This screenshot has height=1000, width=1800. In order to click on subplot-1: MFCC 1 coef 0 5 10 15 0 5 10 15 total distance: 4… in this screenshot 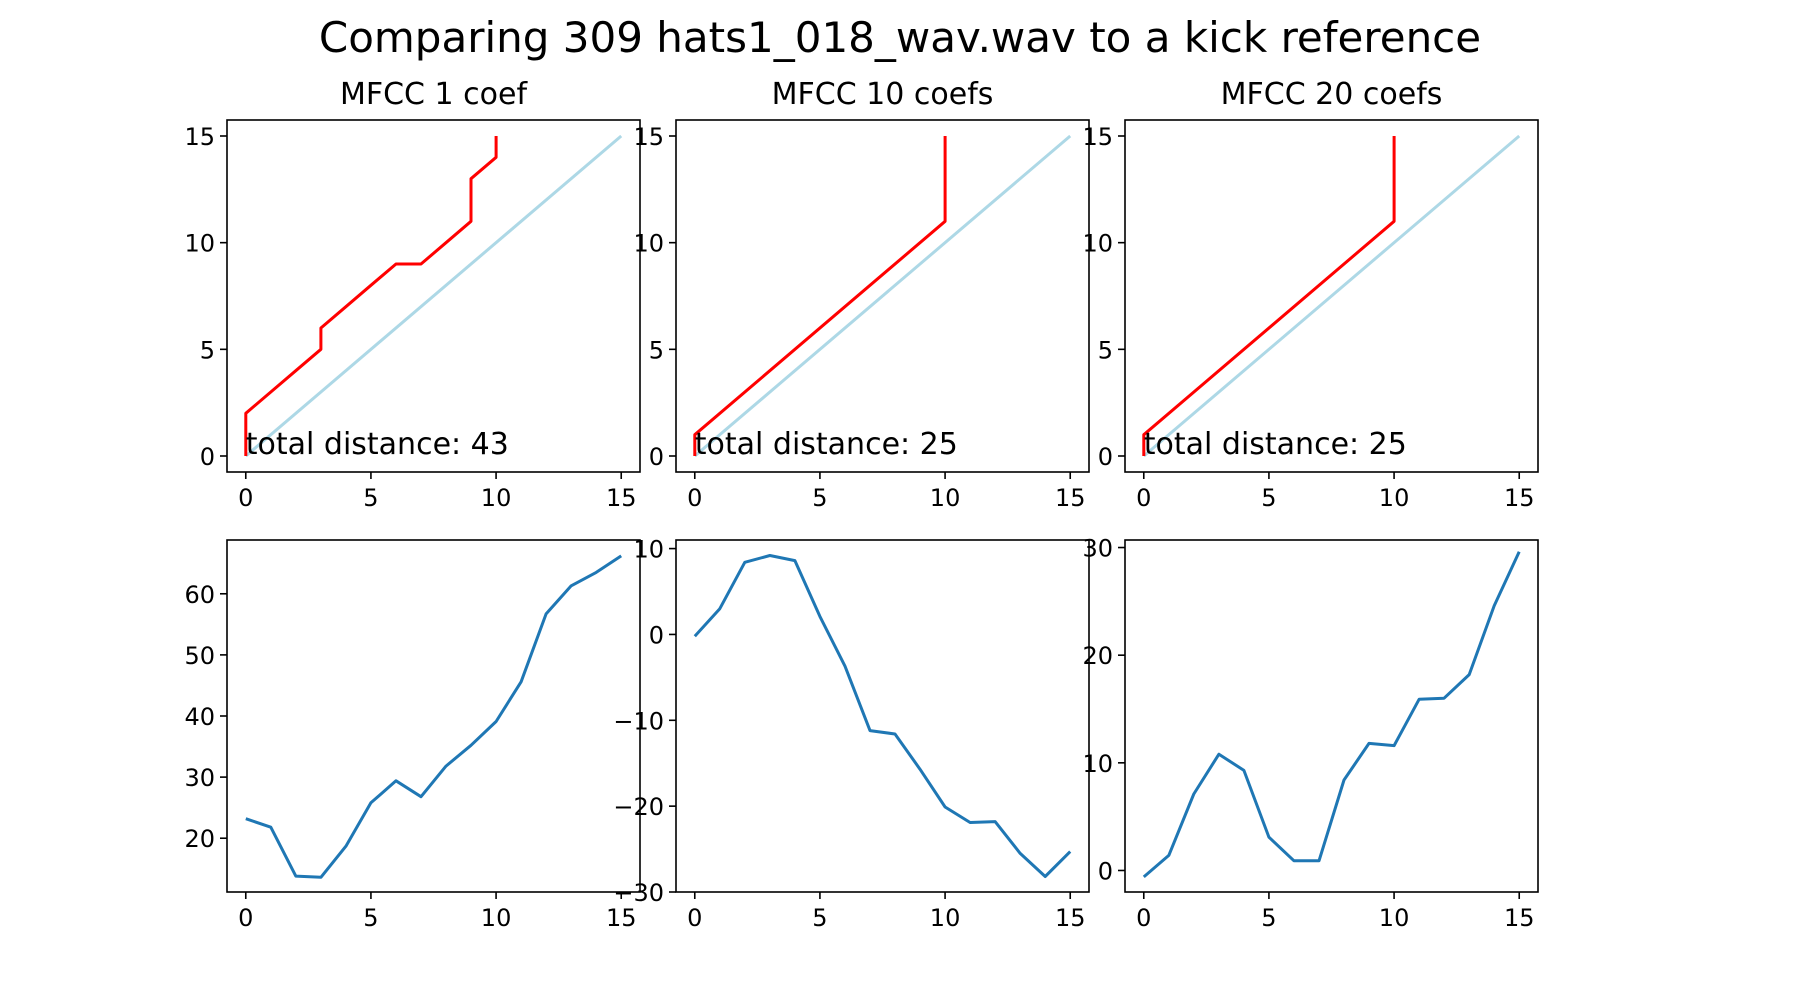, I will do `click(412, 294)`.